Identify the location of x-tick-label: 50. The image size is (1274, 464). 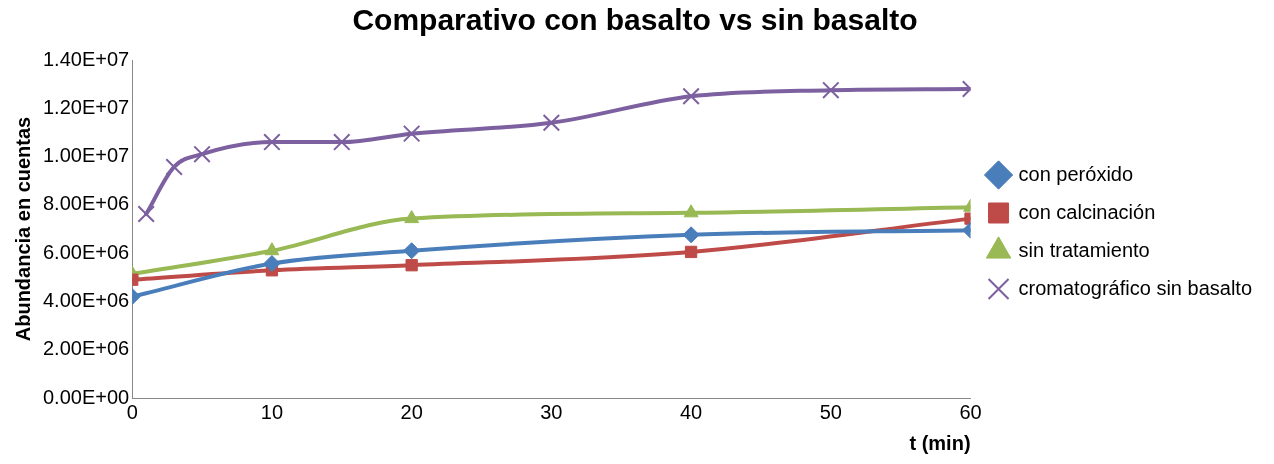
(830, 411).